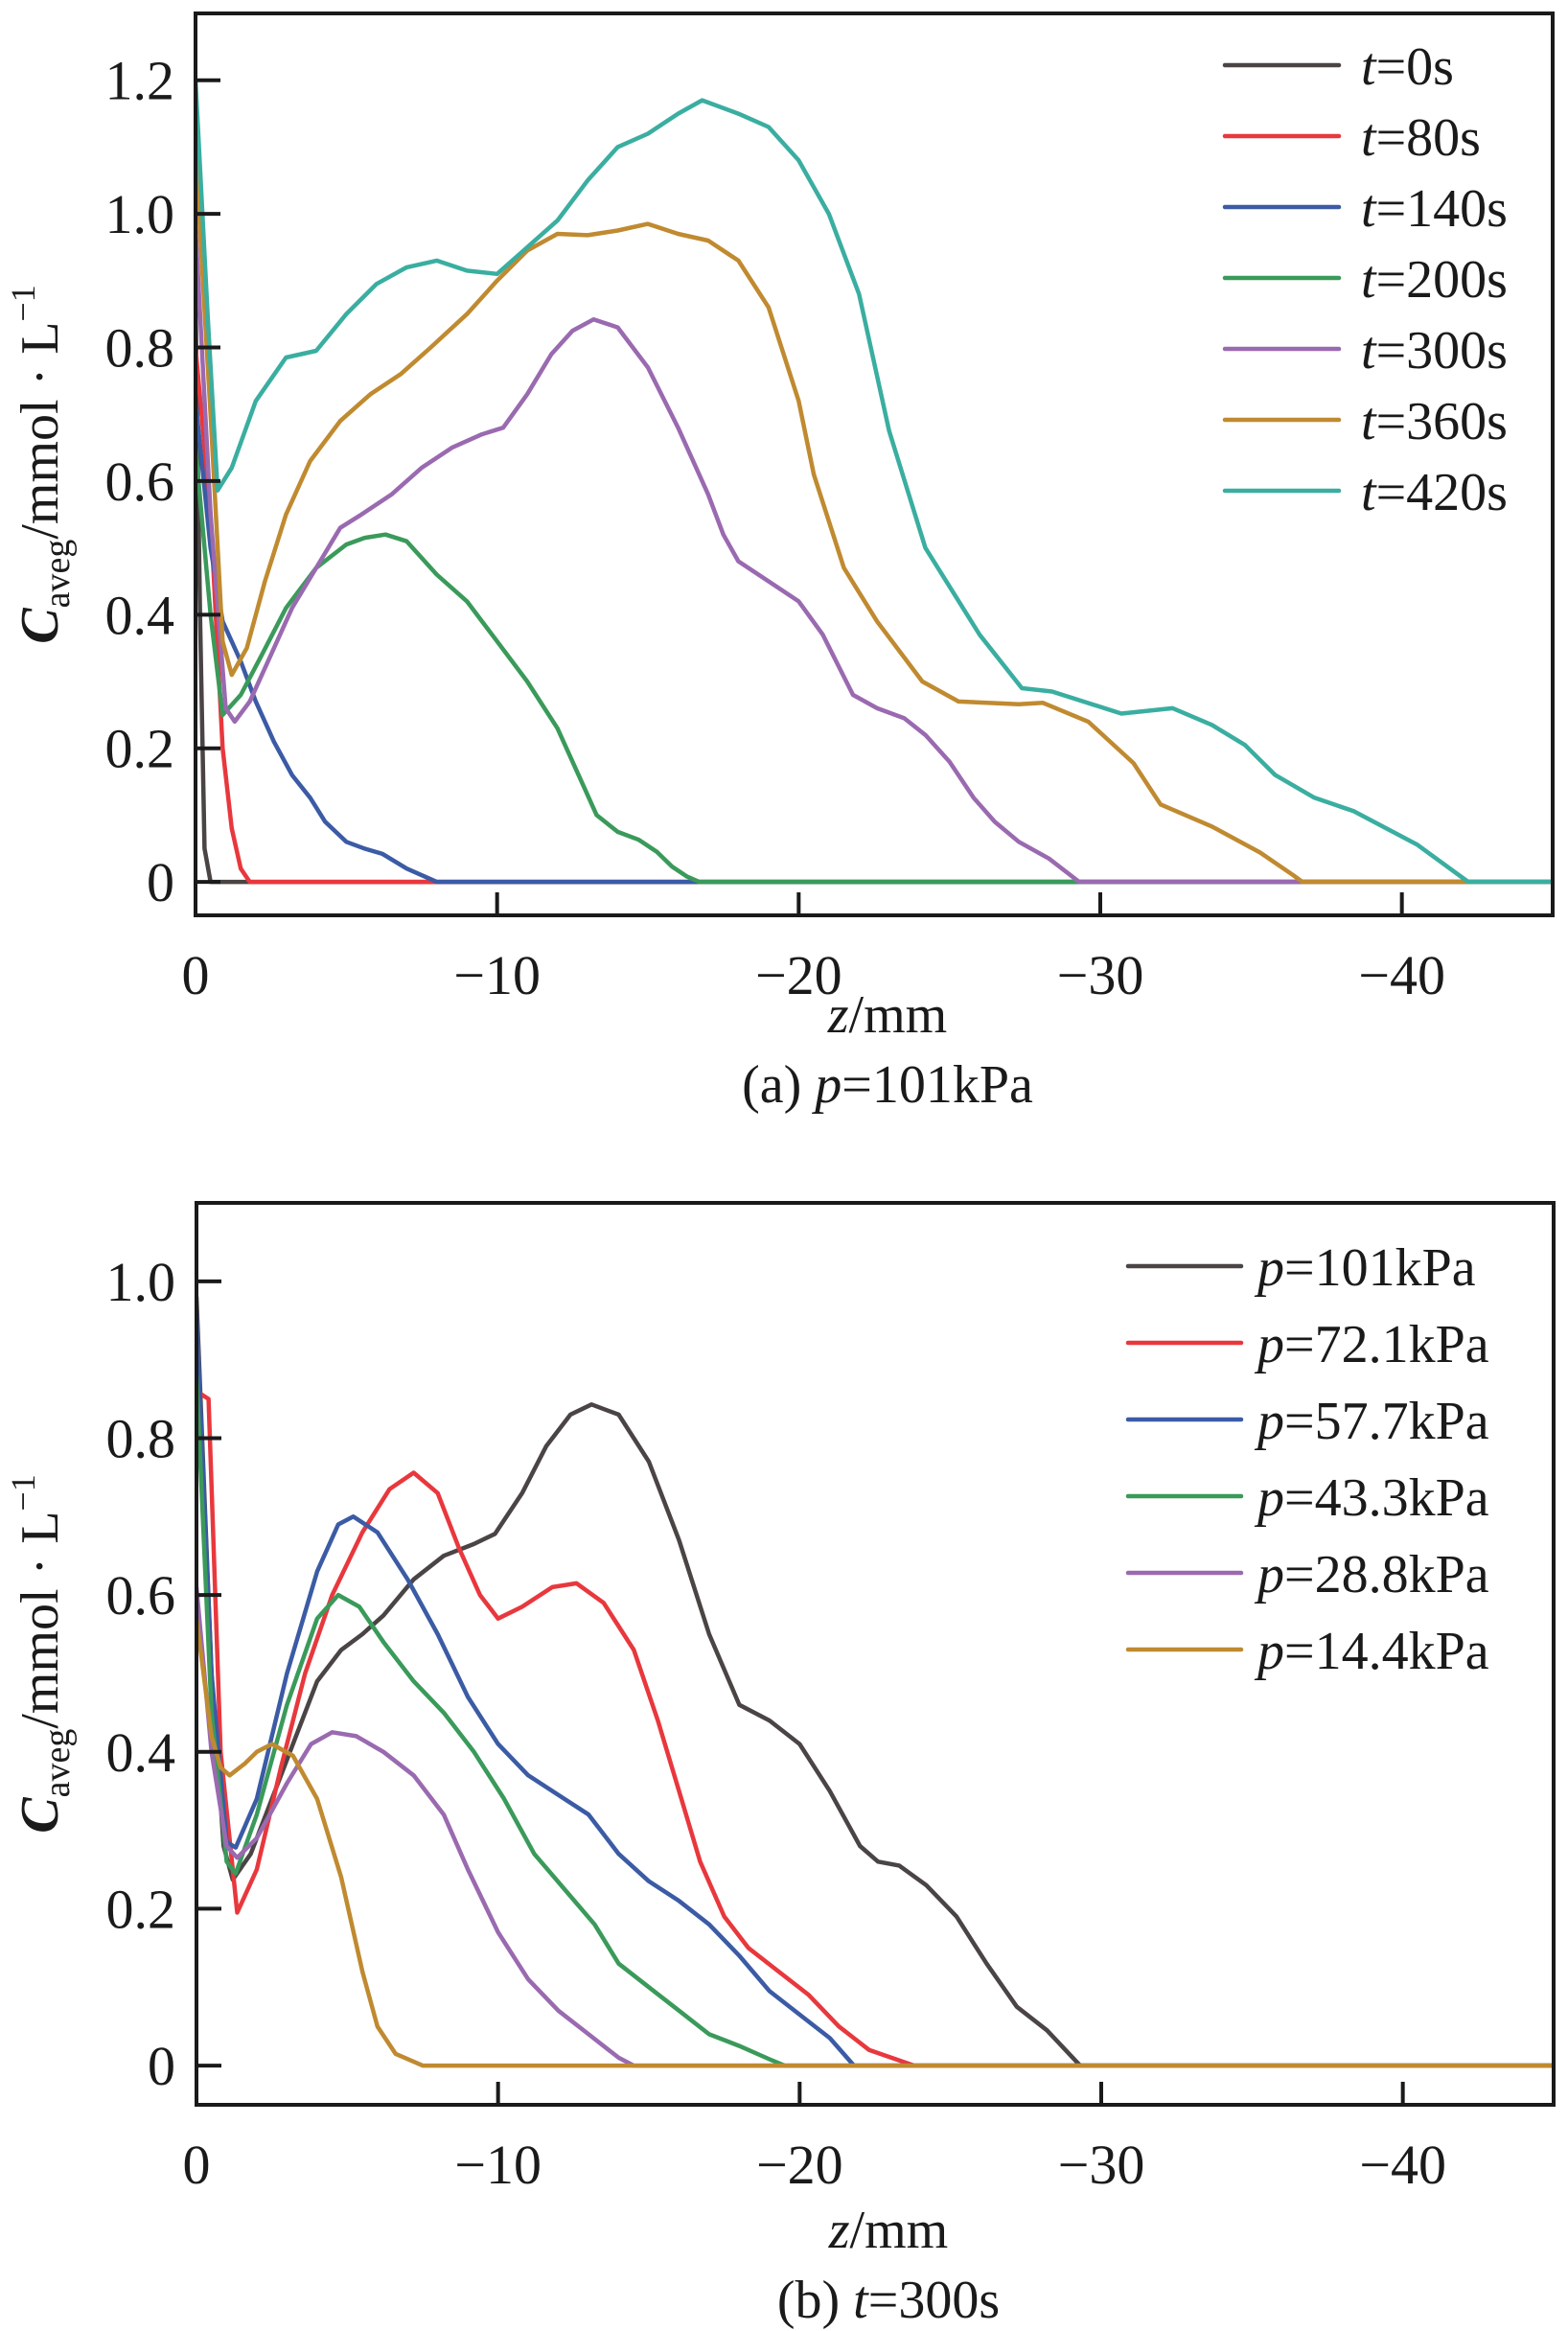  I want to click on legend-item: t=140s, so click(1365, 209).